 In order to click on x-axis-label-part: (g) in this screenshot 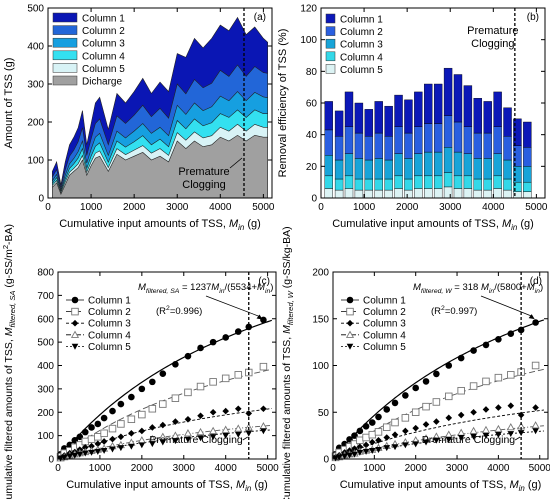, I will do `click(252, 224)`.